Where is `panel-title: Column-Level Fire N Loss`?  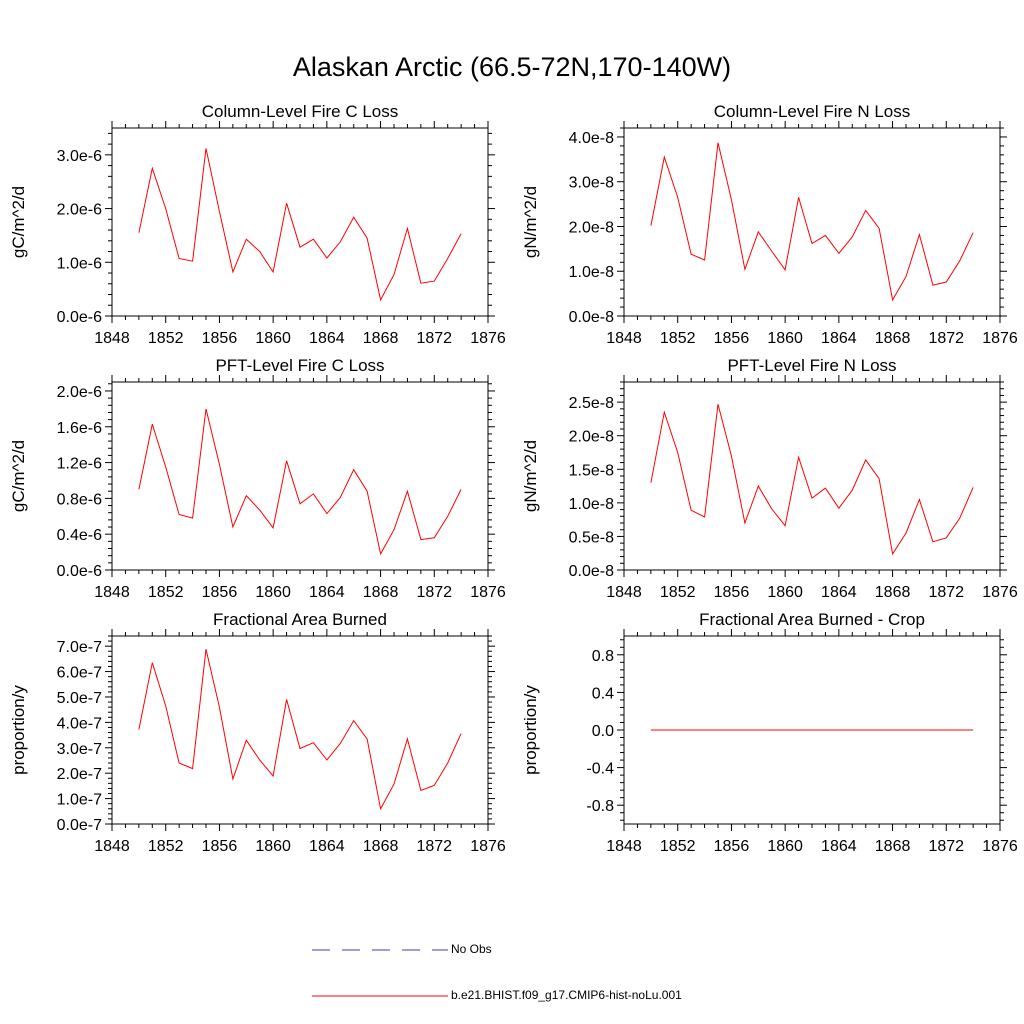
panel-title: Column-Level Fire N Loss is located at coordinates (812, 111).